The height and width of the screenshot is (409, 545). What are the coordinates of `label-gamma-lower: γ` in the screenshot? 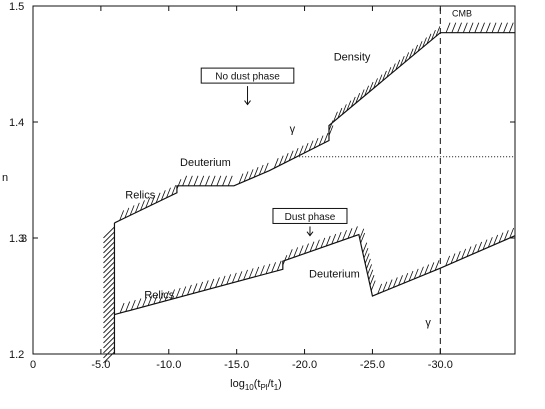 It's located at (428, 323).